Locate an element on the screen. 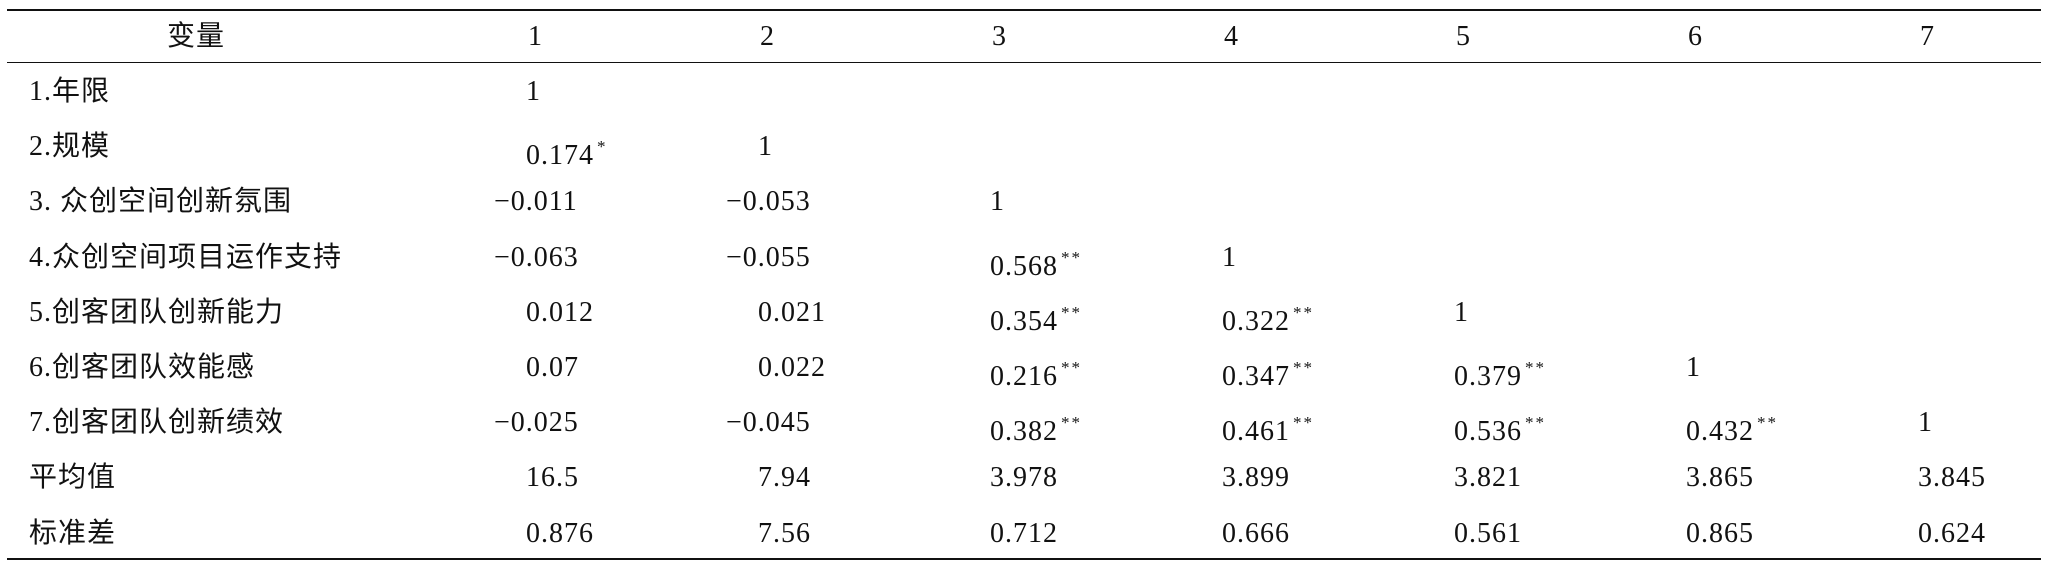  header-rule is located at coordinates (1024, 62).